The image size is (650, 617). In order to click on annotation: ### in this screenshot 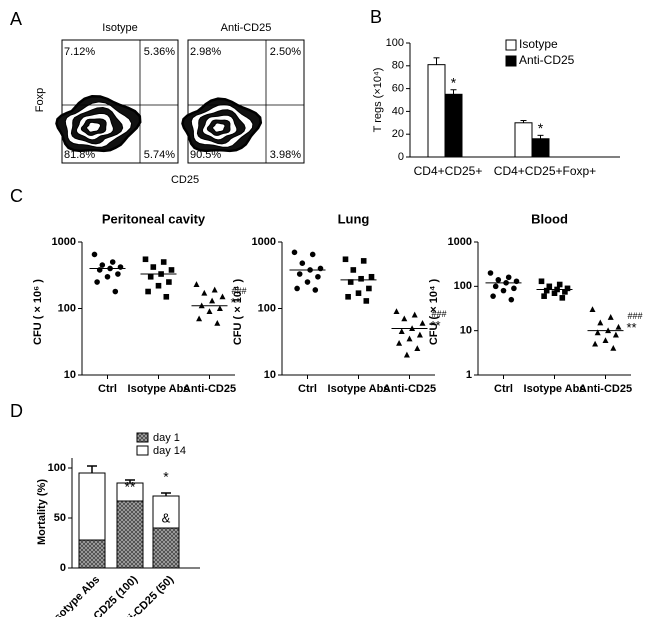, I will do `click(439, 314)`.